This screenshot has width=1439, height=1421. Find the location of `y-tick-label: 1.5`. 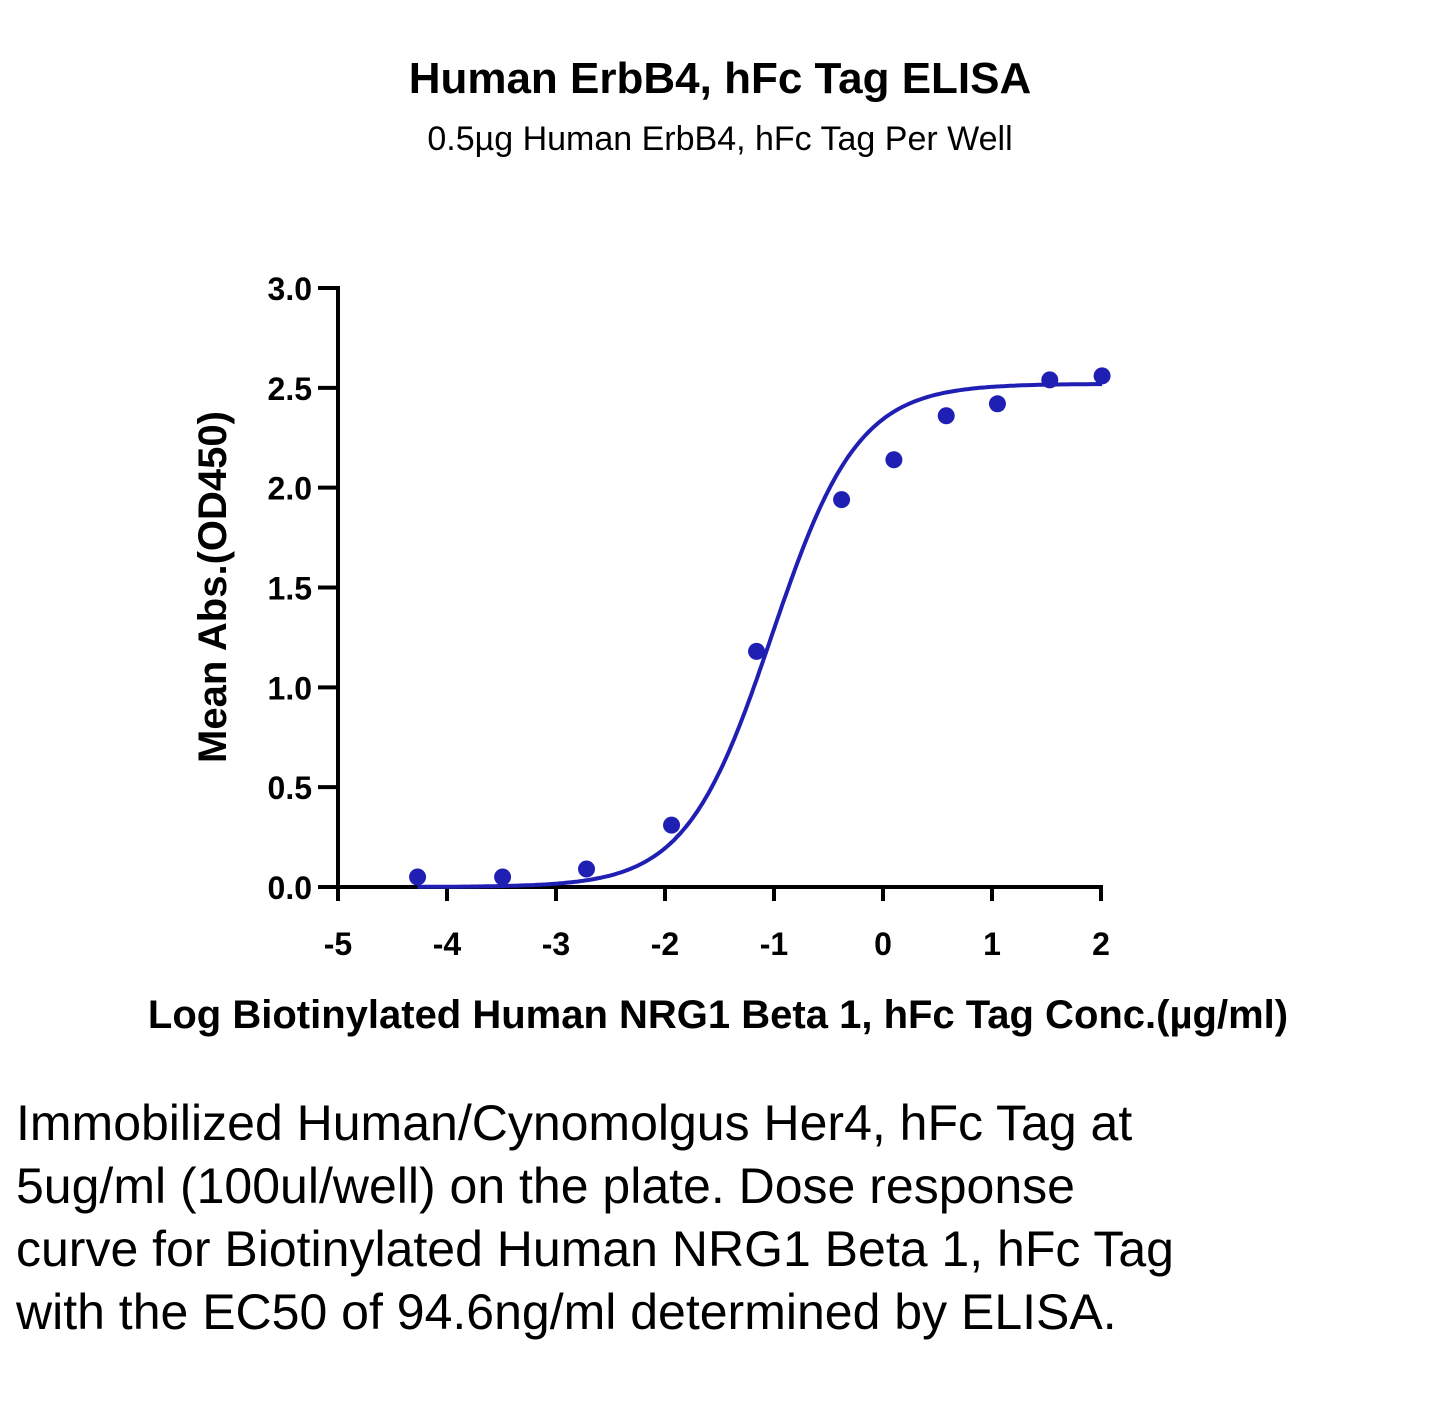

y-tick-label: 1.5 is located at coordinates (290, 589).